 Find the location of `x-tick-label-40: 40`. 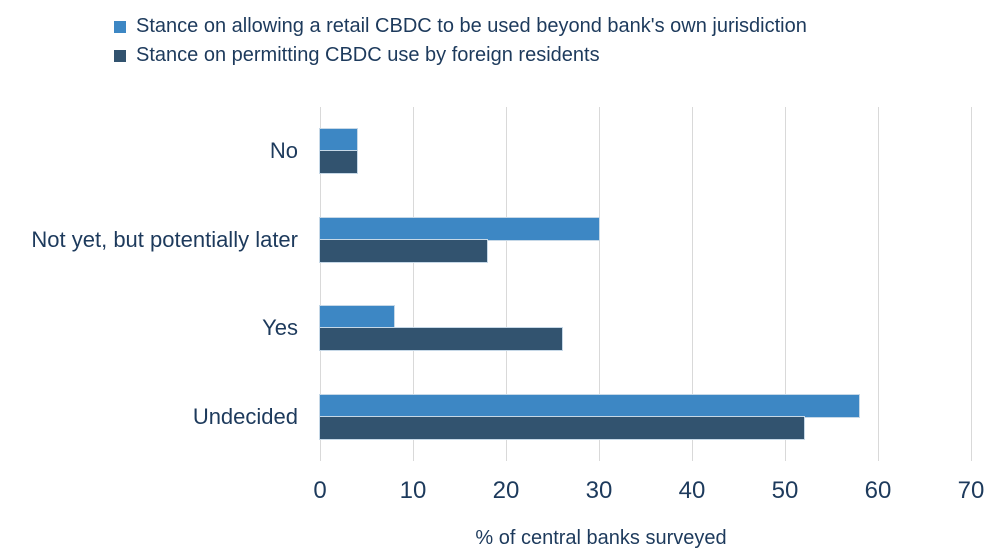

x-tick-label-40: 40 is located at coordinates (692, 490).